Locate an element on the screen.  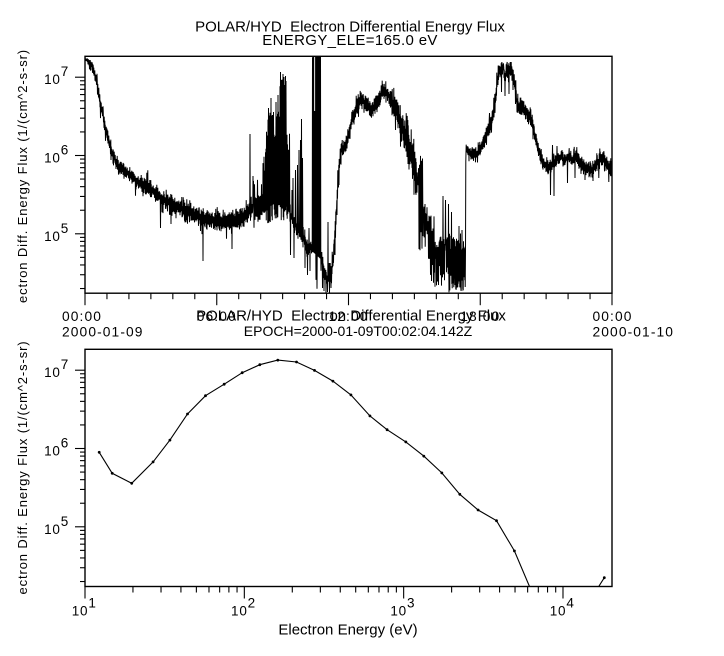
svg-text: 2000-01-10 is located at coordinates (634, 331).